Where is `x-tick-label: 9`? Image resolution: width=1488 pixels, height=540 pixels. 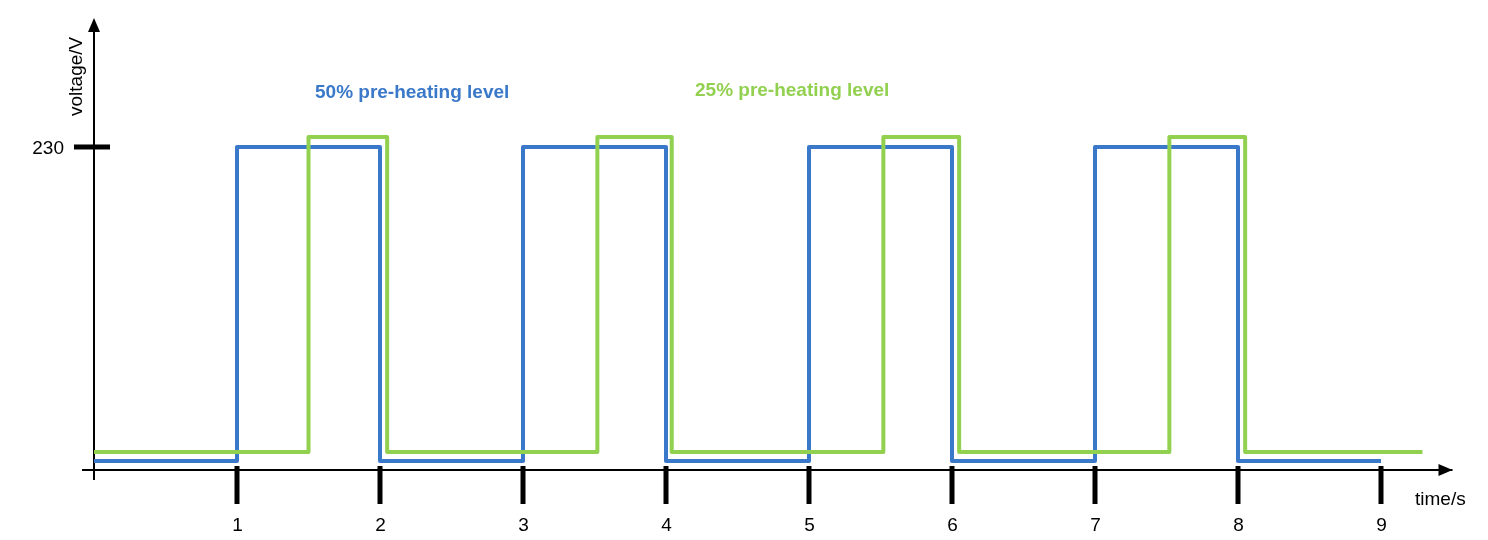
x-tick-label: 9 is located at coordinates (1381, 525).